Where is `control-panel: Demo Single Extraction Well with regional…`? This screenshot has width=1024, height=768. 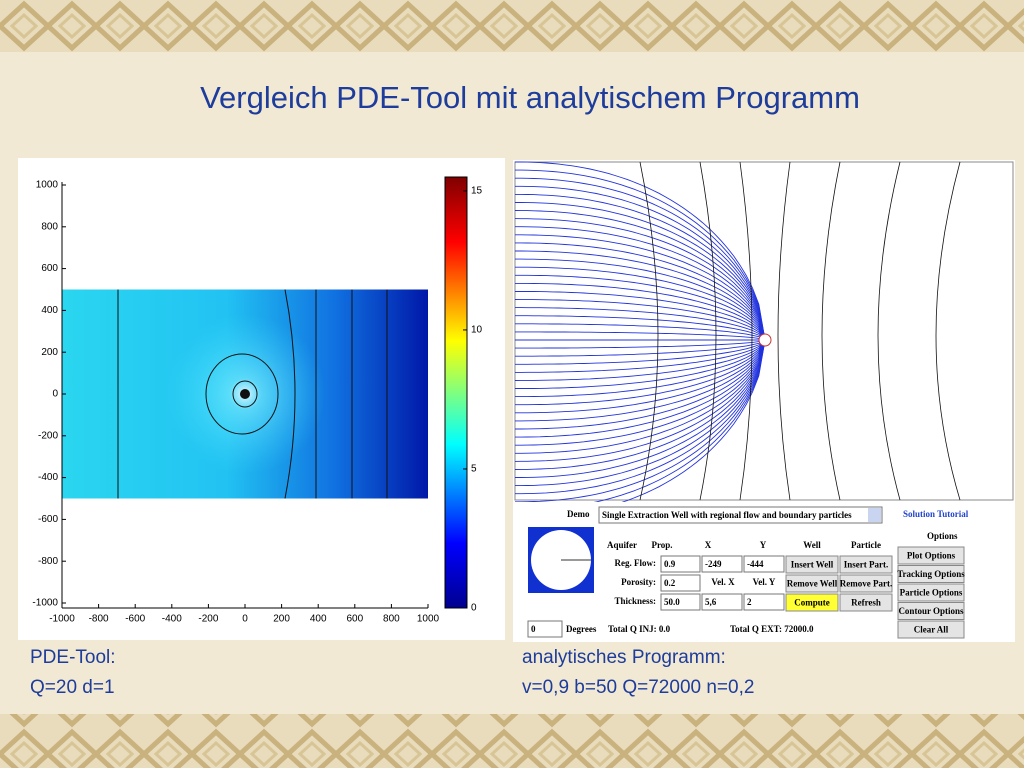 control-panel: Demo Single Extraction Well with regional… is located at coordinates (764, 571).